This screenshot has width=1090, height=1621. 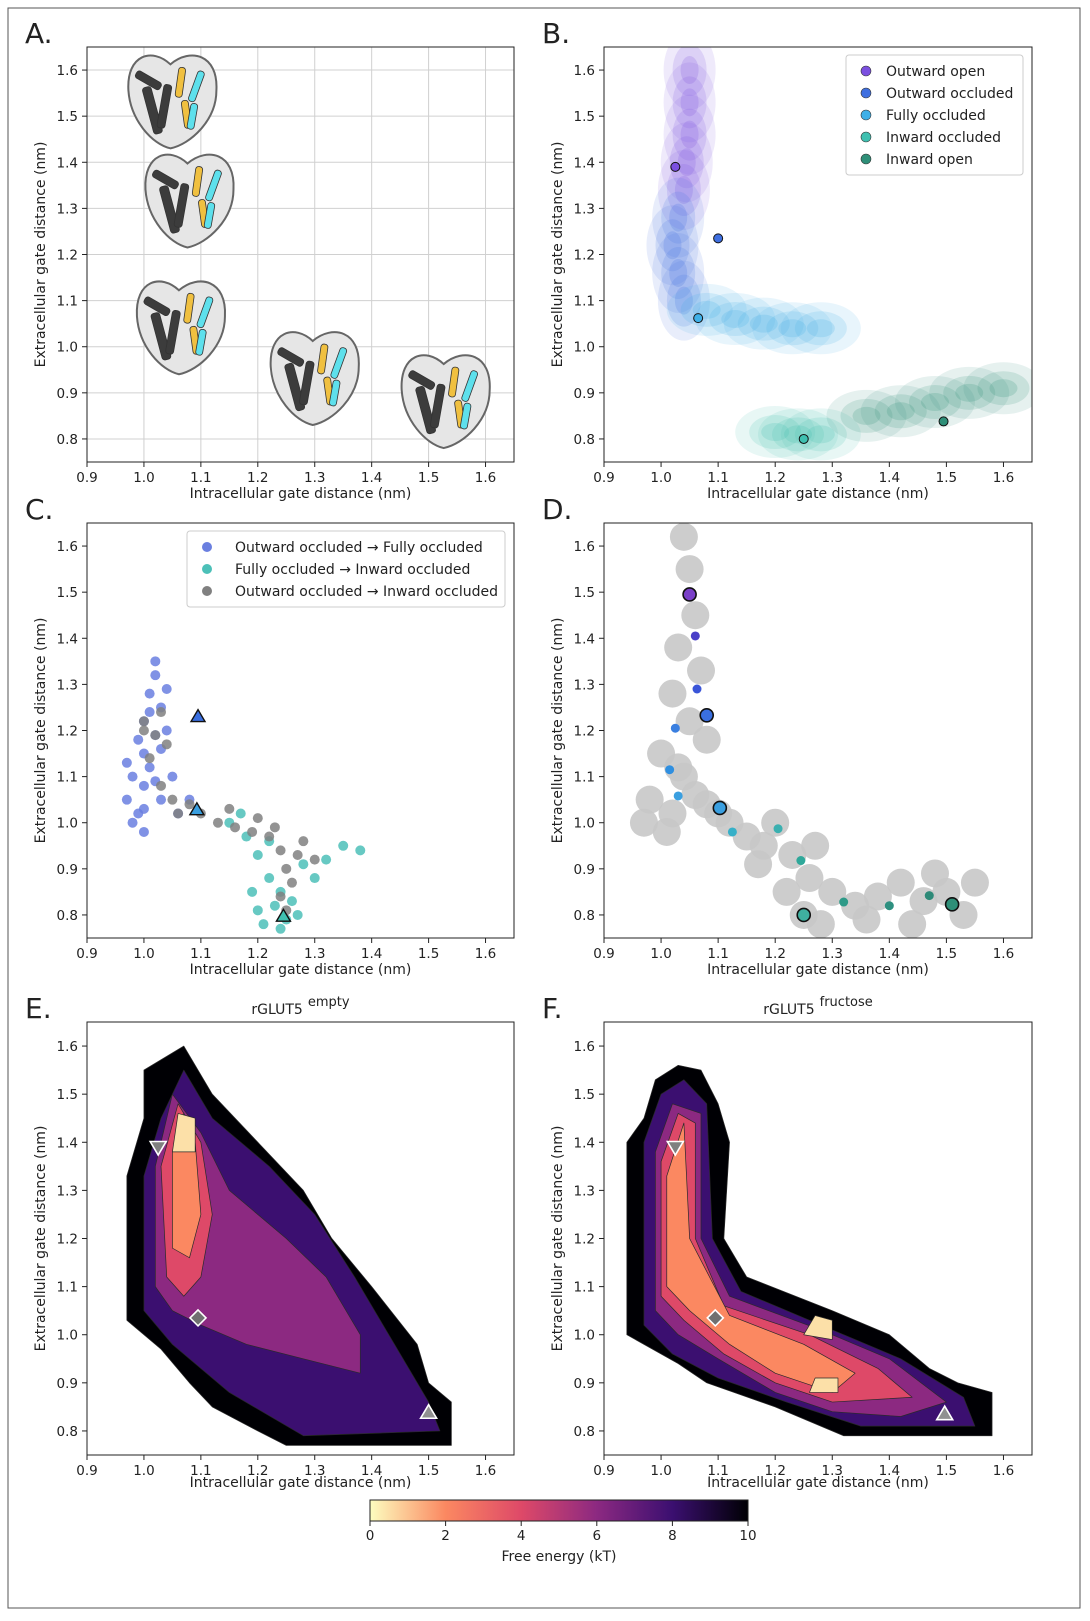 What do you see at coordinates (866, 137) in the screenshot?
I see `legend-marker` at bounding box center [866, 137].